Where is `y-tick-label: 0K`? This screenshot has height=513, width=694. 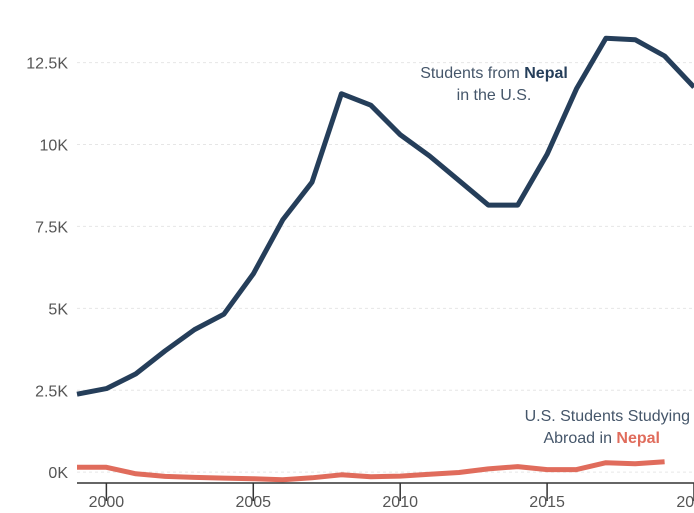
y-tick-label: 0K is located at coordinates (58, 473).